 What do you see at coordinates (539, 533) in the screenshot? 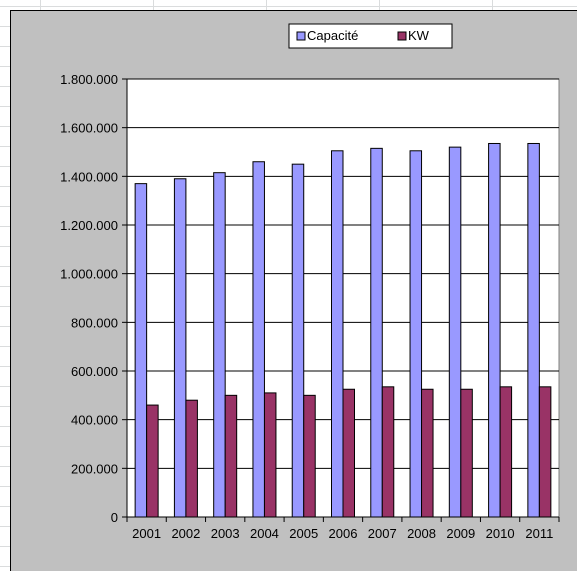
I see `x-tick-label: 2011` at bounding box center [539, 533].